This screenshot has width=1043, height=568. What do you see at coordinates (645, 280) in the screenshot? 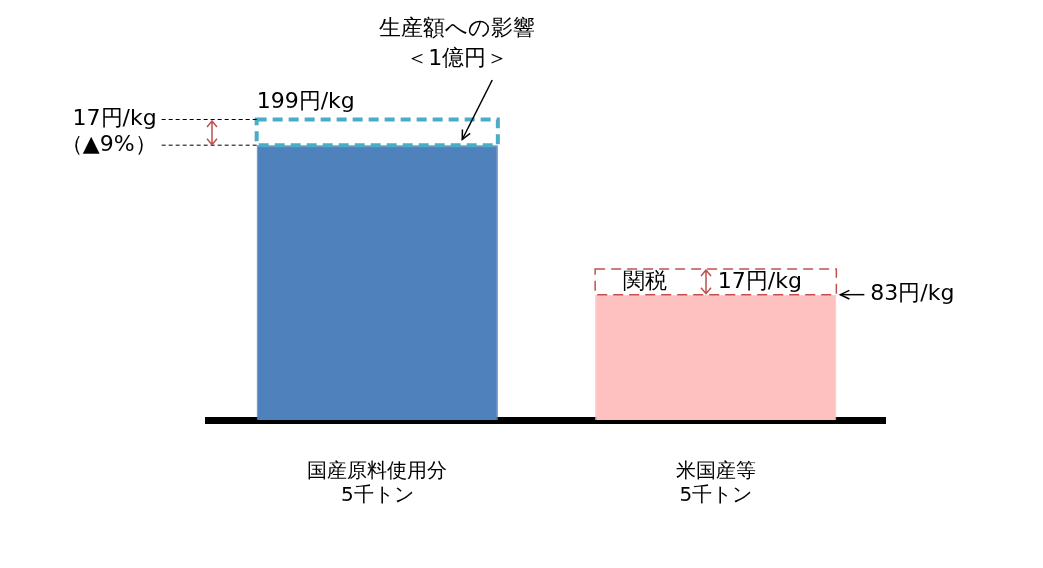
I see `annotation: 関税` at bounding box center [645, 280].